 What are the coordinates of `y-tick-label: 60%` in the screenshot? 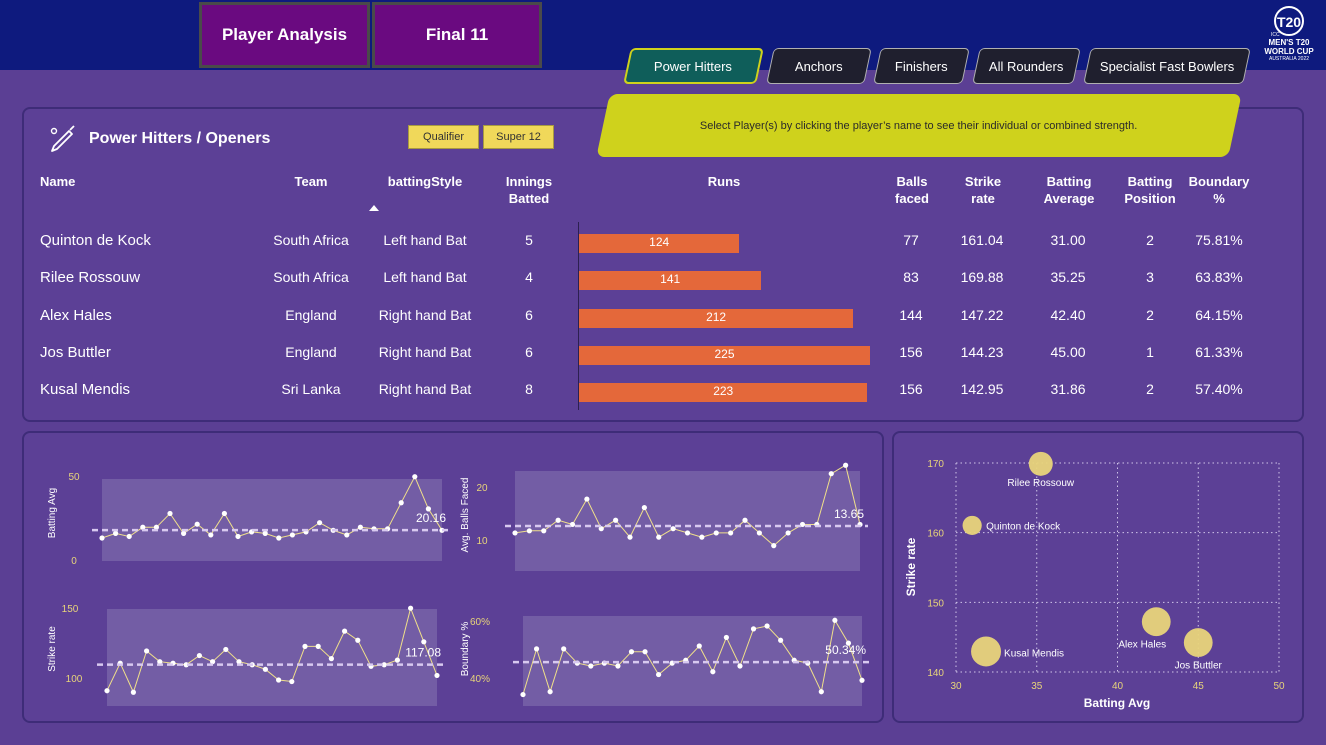 It's located at (480, 622).